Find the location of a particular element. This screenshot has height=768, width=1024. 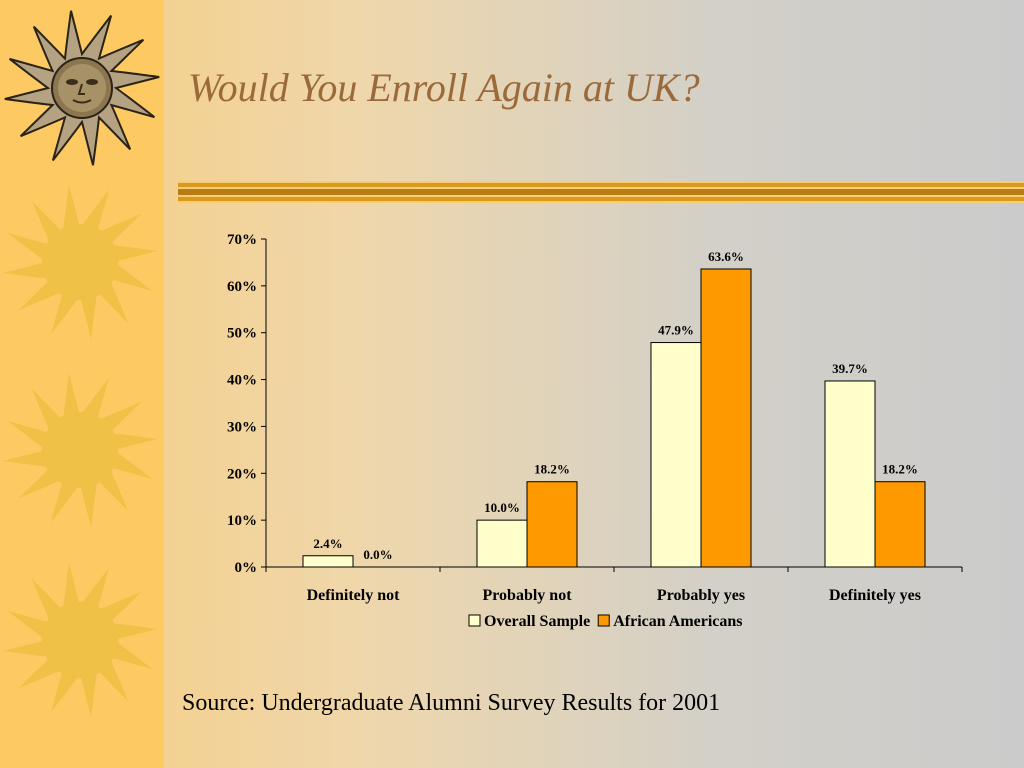

legend: Overall Sample African Americans is located at coordinates (605, 621).